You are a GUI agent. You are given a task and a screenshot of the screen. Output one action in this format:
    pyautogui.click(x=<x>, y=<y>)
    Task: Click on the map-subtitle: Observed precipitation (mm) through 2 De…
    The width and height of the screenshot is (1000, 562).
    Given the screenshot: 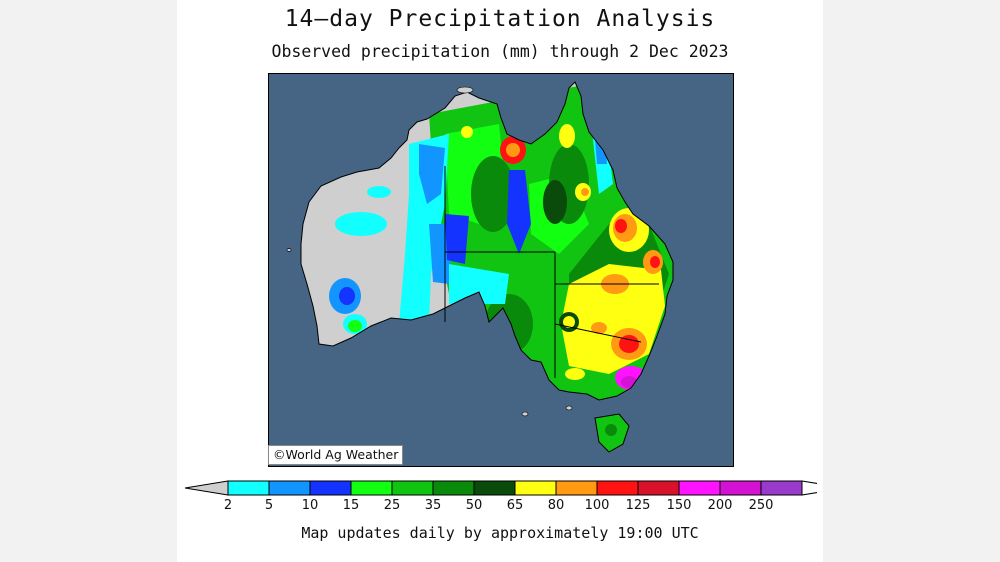 What is the action you would take?
    pyautogui.click(x=500, y=51)
    